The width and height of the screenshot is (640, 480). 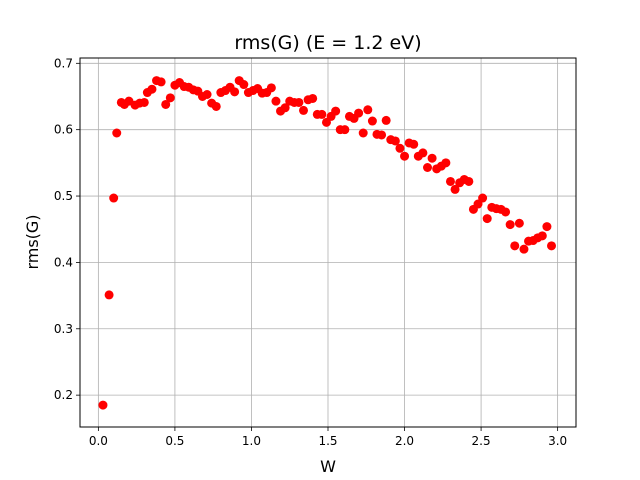 I want to click on x-tick-label: 2.0, so click(x=404, y=441).